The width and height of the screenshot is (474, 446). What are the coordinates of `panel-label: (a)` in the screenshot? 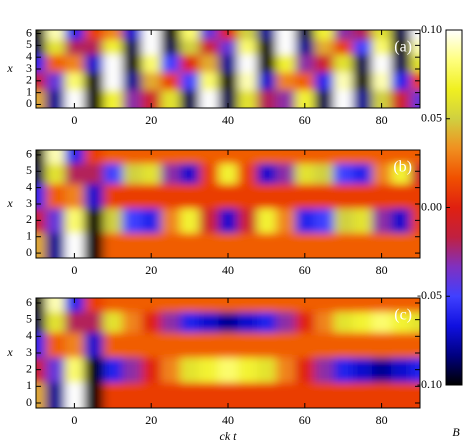 It's located at (403, 47).